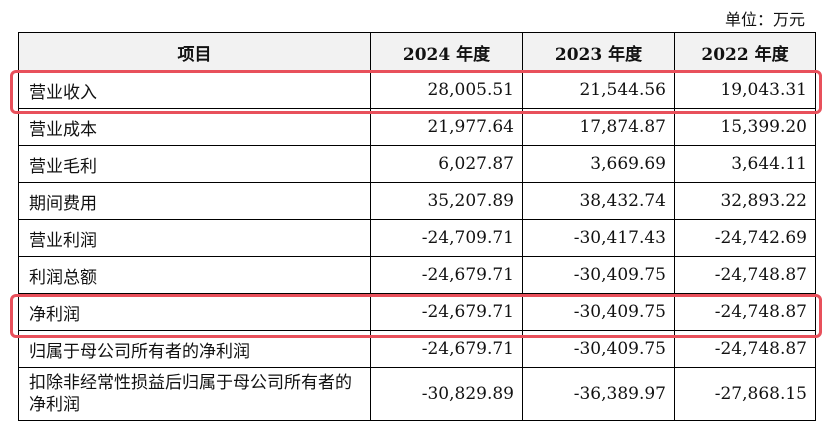  What do you see at coordinates (194, 127) in the screenshot?
I see `row-label: 营业成本` at bounding box center [194, 127].